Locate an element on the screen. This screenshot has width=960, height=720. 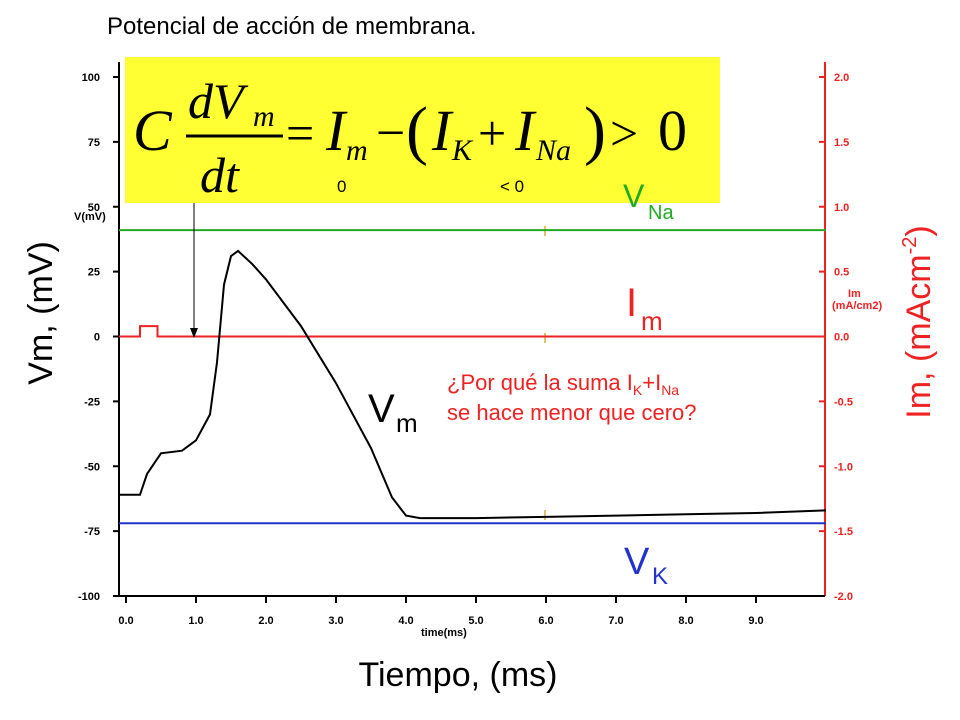
eq-ina: I is located at coordinates (525, 130).